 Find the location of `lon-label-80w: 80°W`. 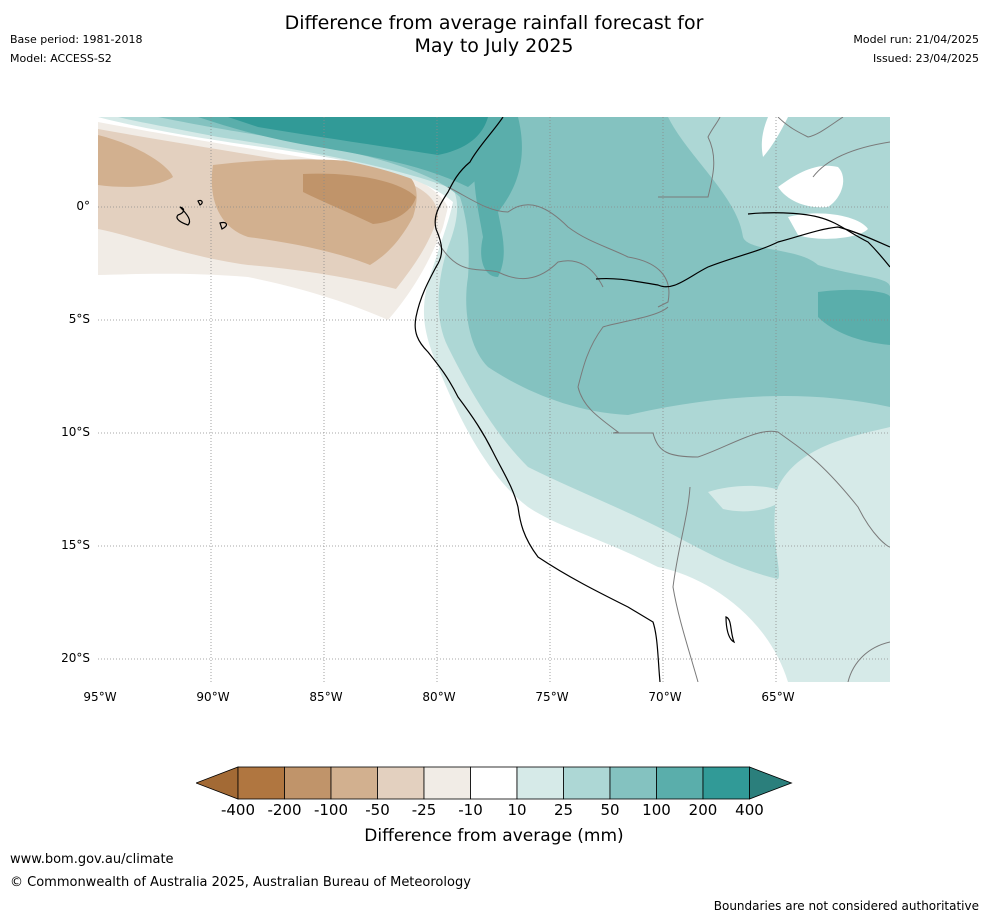

lon-label-80w: 80°W is located at coordinates (439, 697).